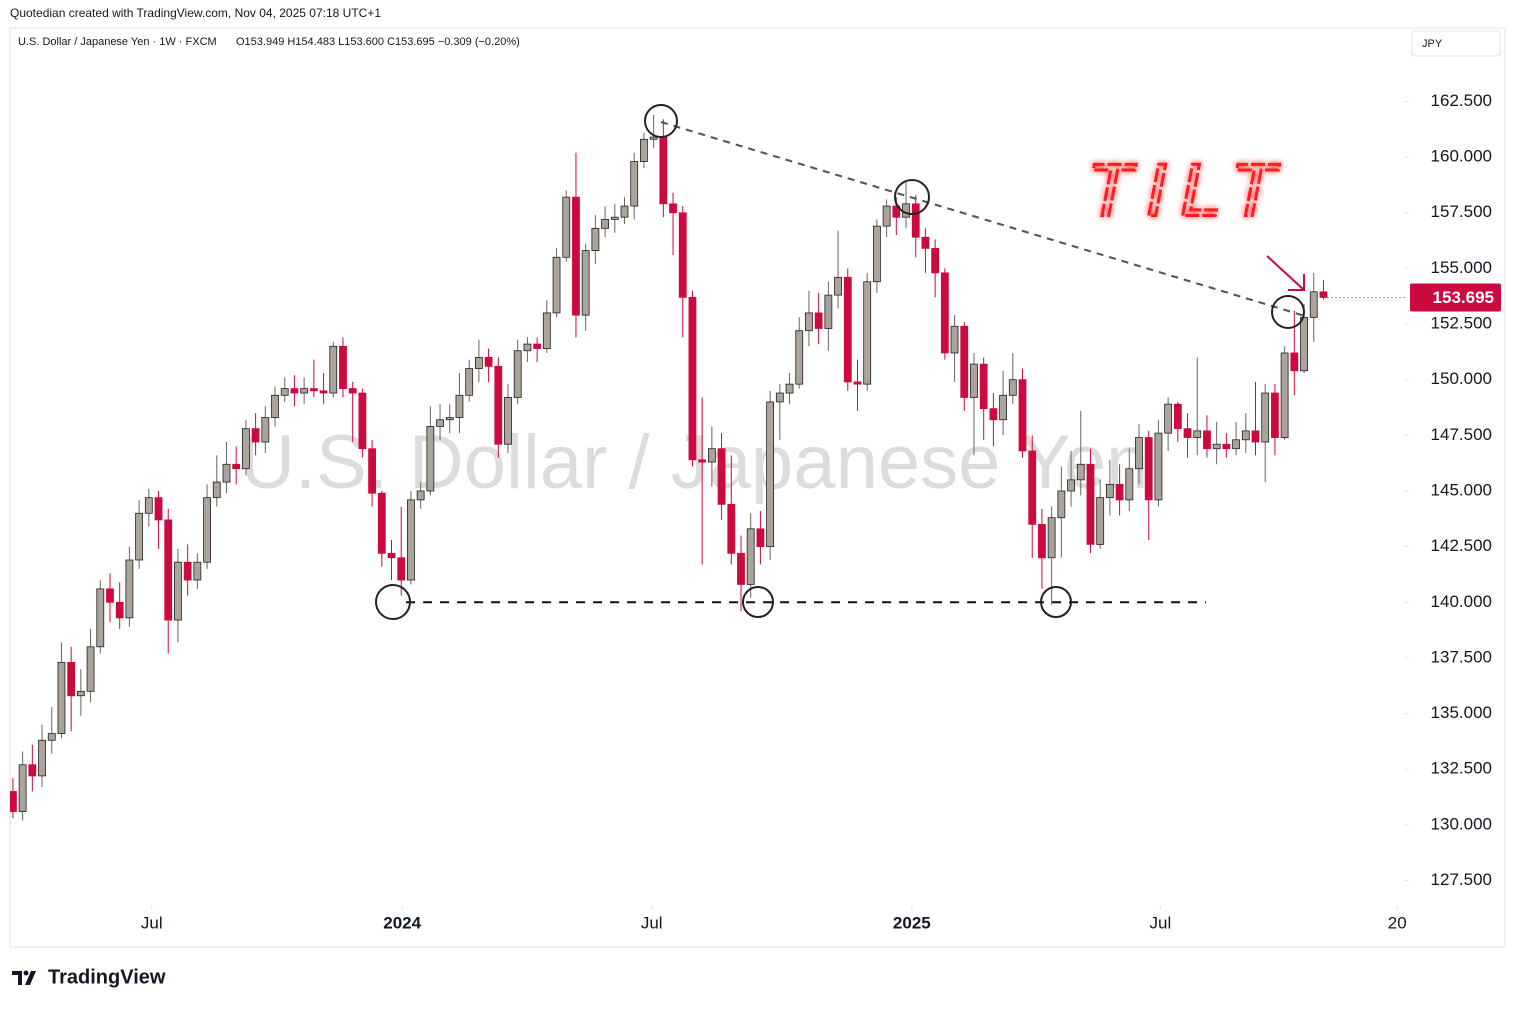  Describe the element at coordinates (1461, 768) in the screenshot. I see `y-tick-label: 132.500` at that location.